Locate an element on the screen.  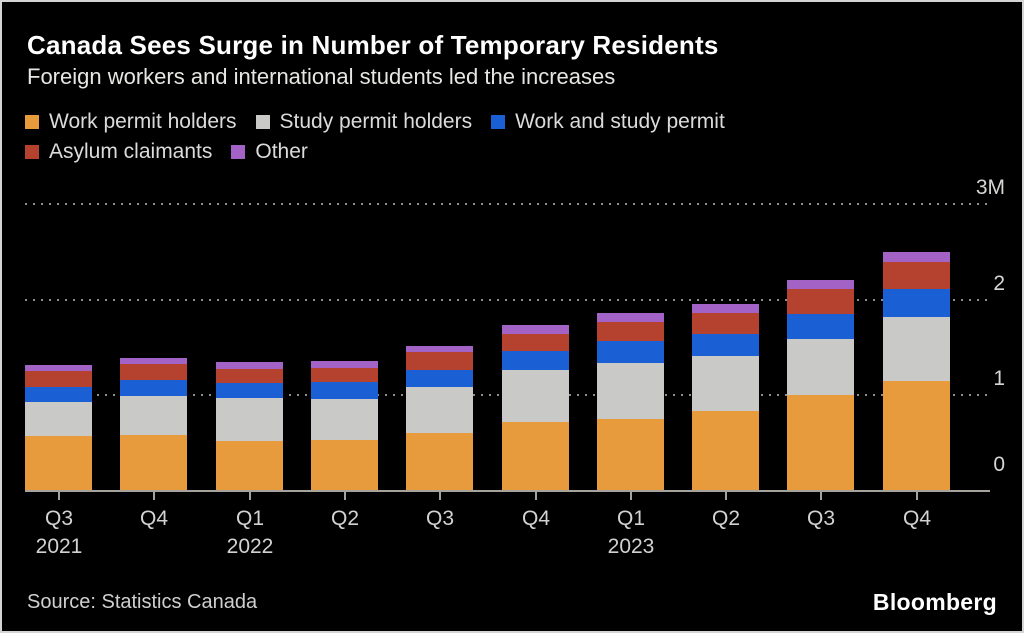
legend-item-work-permit-holders: Work permit holders is located at coordinates (131, 122).